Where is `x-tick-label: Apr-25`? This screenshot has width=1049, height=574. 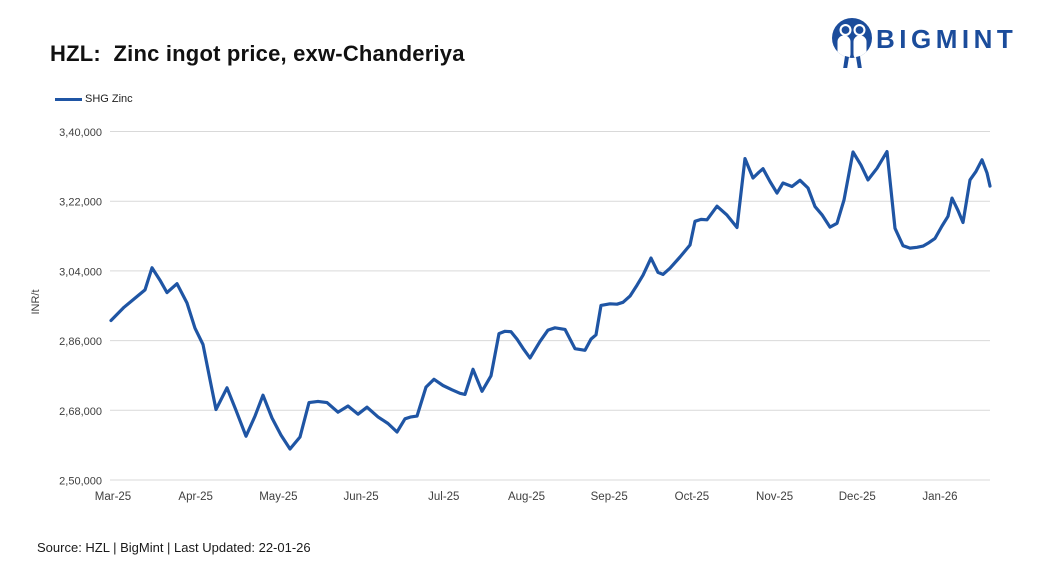 x-tick-label: Apr-25 is located at coordinates (195, 497).